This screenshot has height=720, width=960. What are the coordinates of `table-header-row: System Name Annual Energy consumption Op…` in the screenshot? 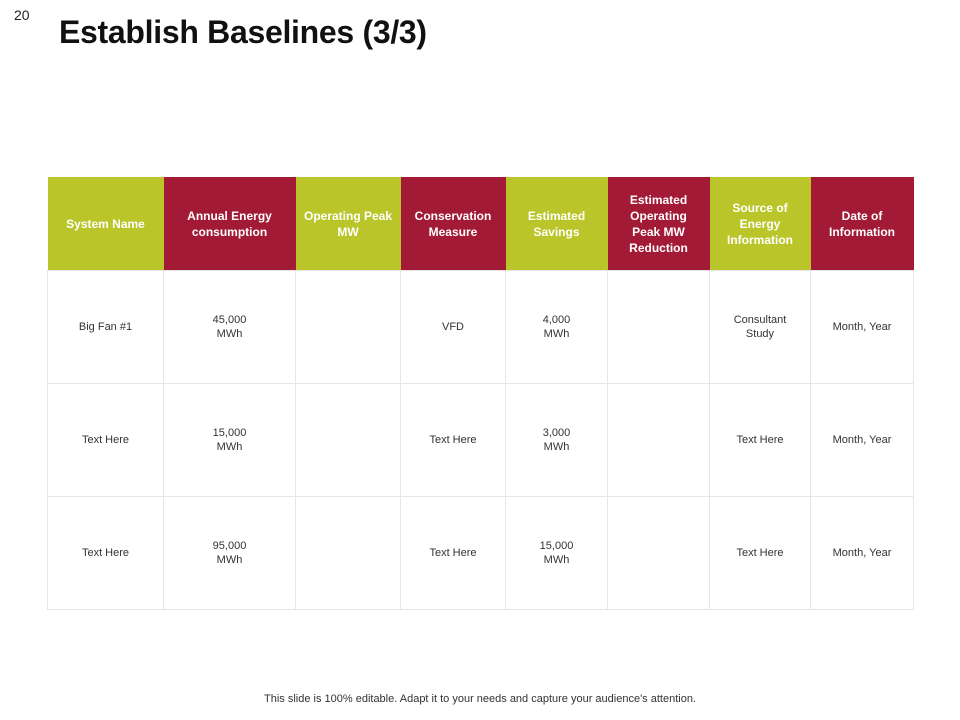 It's located at (480, 224).